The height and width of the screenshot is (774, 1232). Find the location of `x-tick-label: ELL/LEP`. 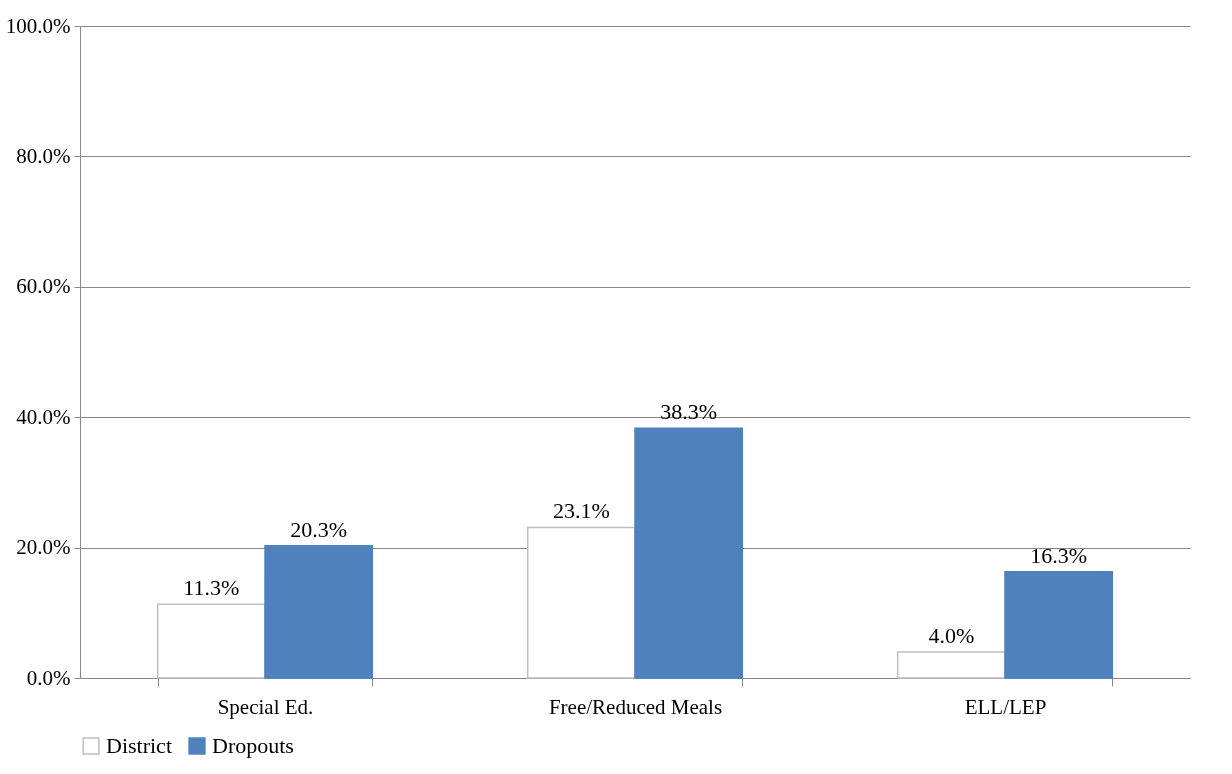

x-tick-label: ELL/LEP is located at coordinates (1005, 706).